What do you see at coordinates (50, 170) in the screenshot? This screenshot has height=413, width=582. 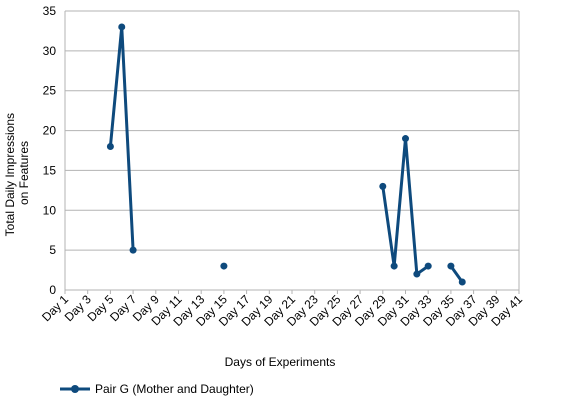 I see `y-tick-label: 15` at bounding box center [50, 170].